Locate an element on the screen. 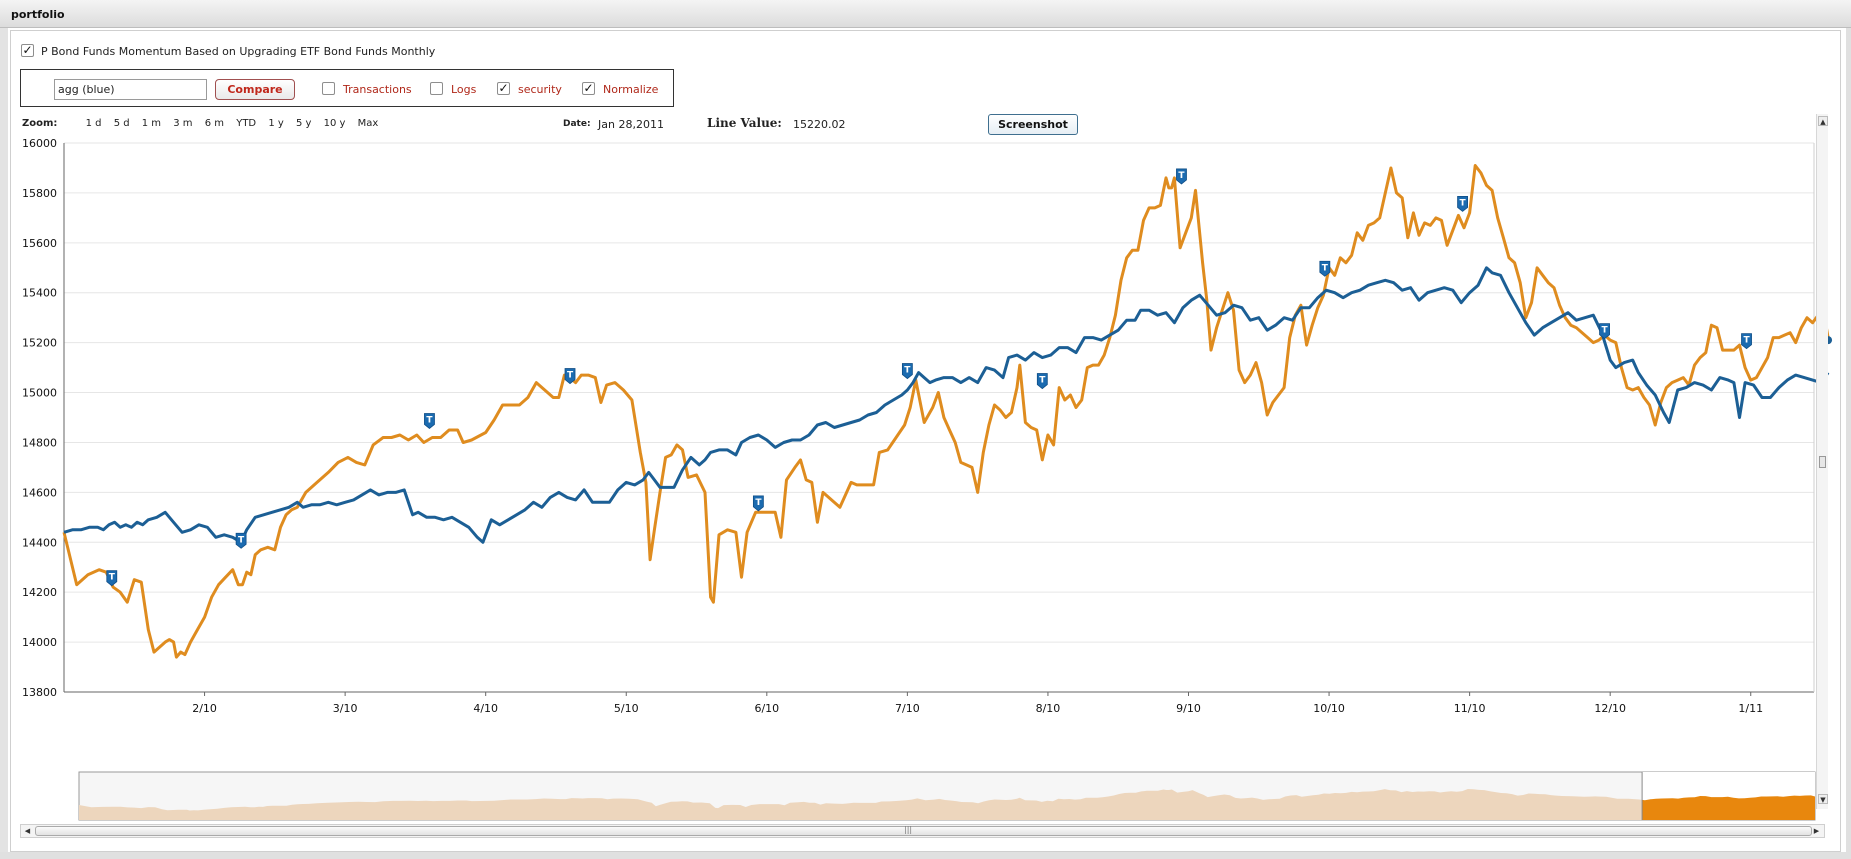  x-tick-label: 7/10 is located at coordinates (907, 708).